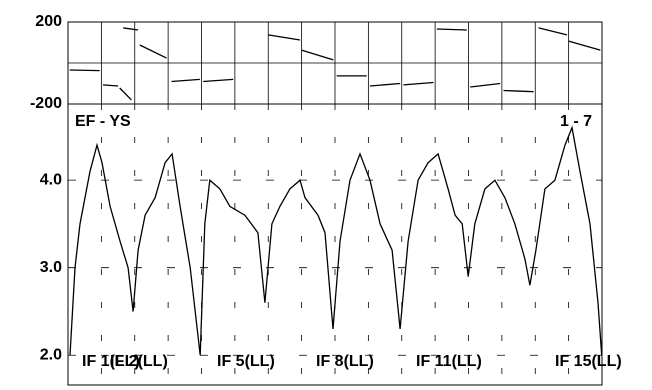  I want to click on annotation: 1 - 7, so click(576, 121).